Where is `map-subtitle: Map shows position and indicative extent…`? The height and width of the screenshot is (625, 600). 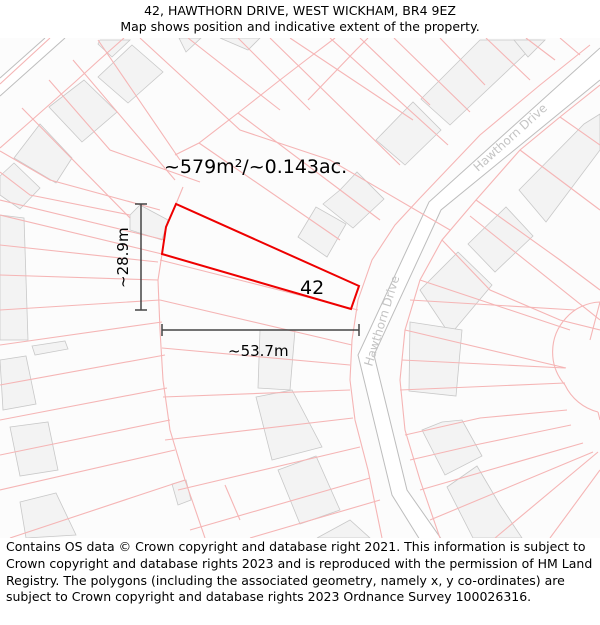 map-subtitle: Map shows position and indicative extent… is located at coordinates (300, 26).